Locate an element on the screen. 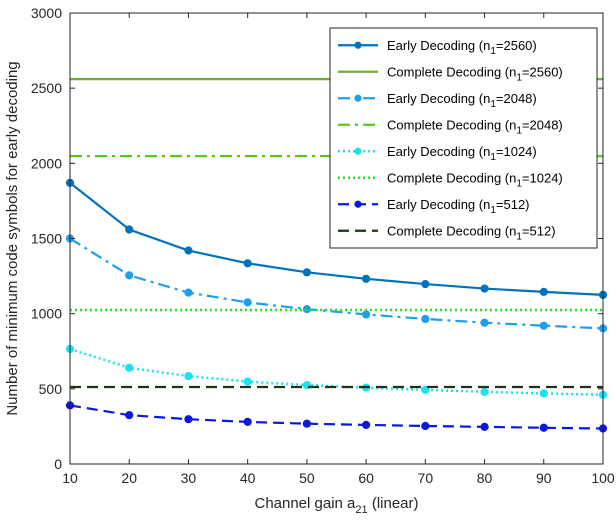 This screenshot has height=522, width=616. x-axis-label-subscript: 21 is located at coordinates (361, 510).